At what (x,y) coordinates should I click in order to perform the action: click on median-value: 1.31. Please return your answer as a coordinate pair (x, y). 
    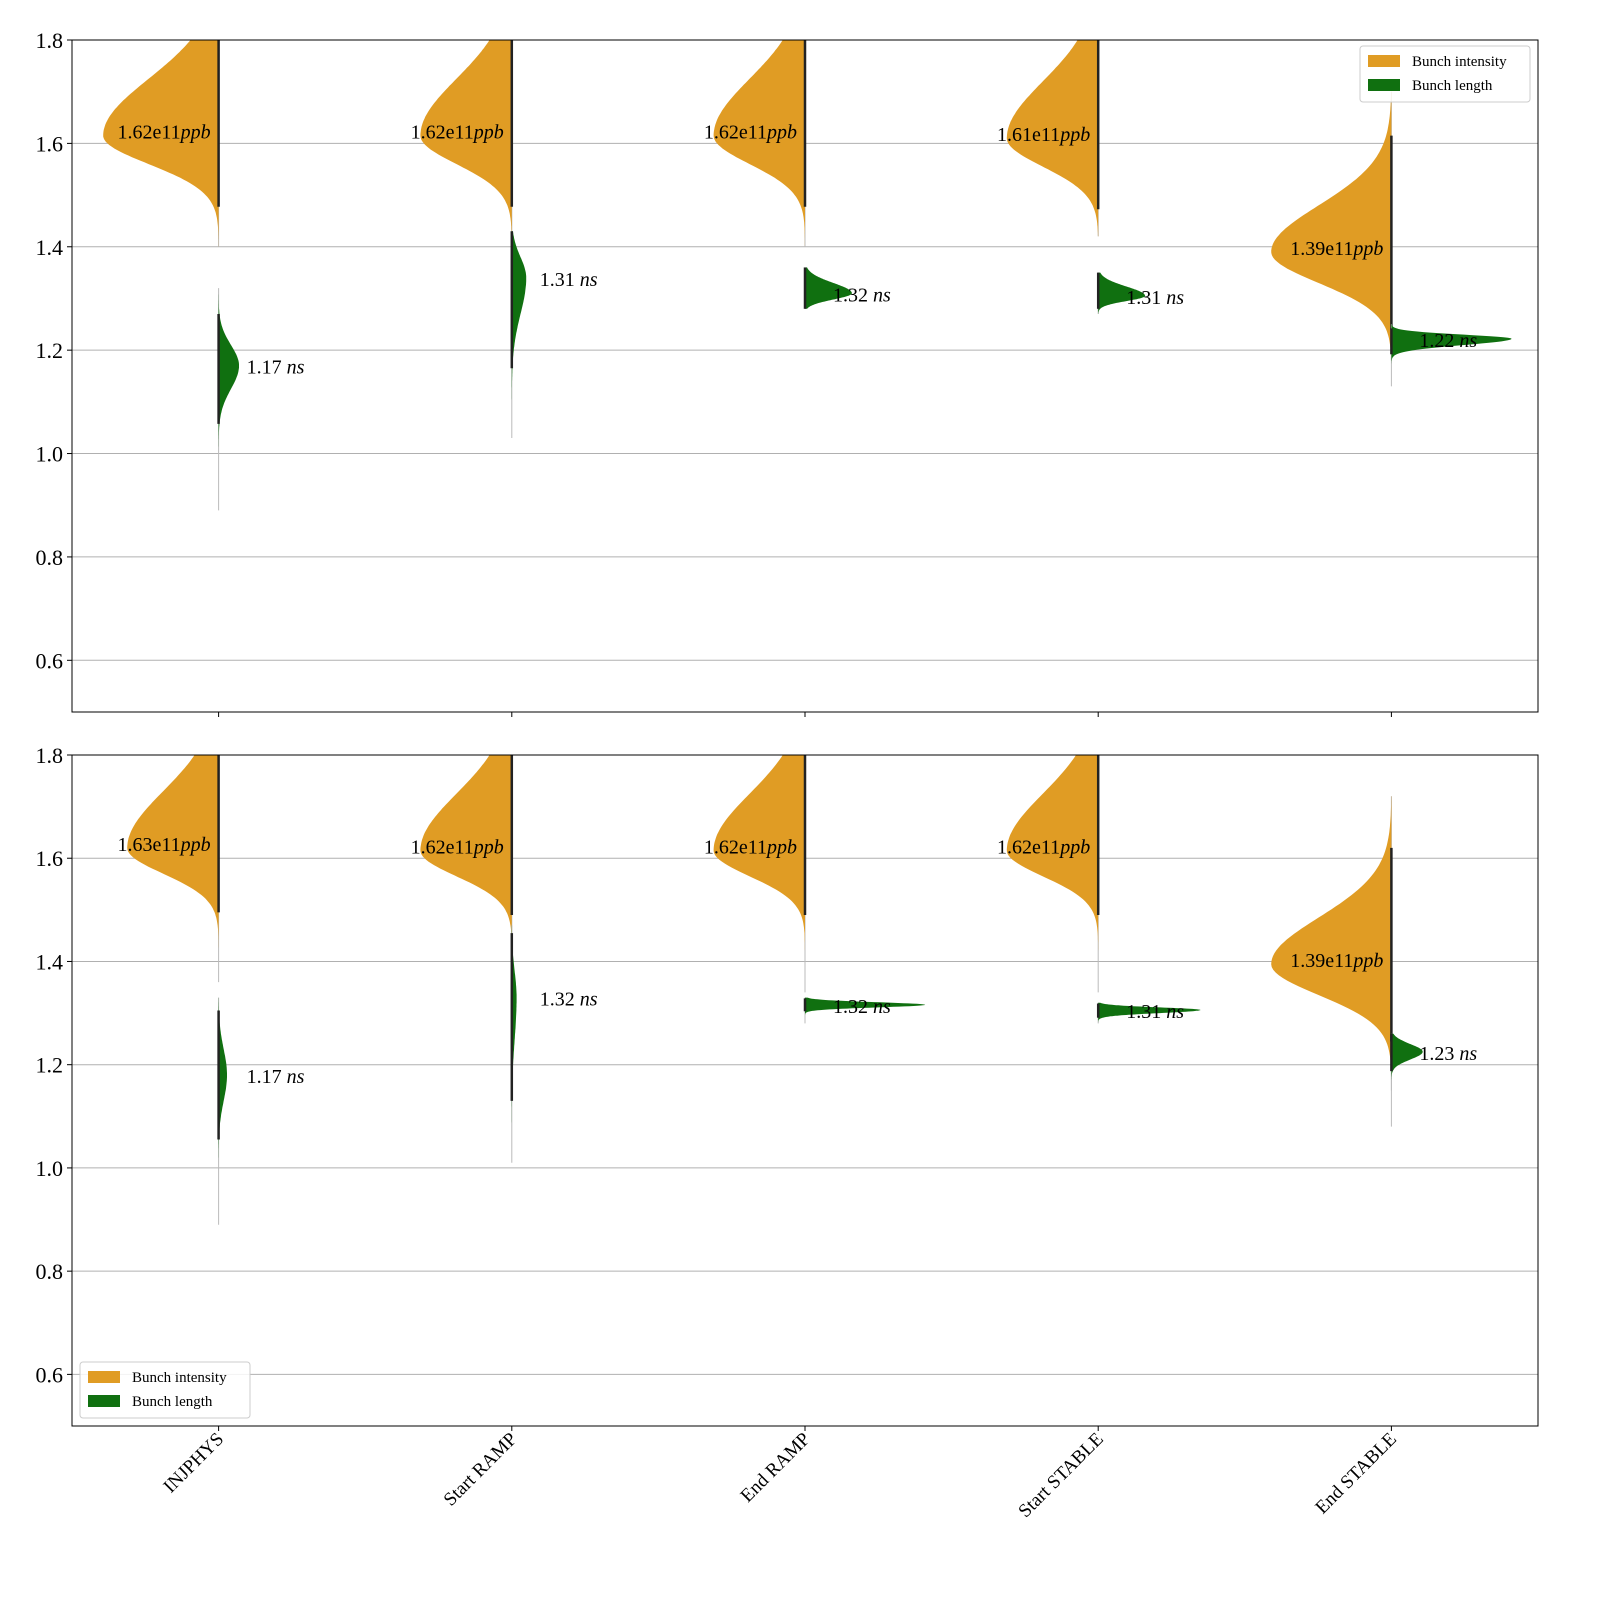
    Looking at the image, I should click on (1143, 1012).